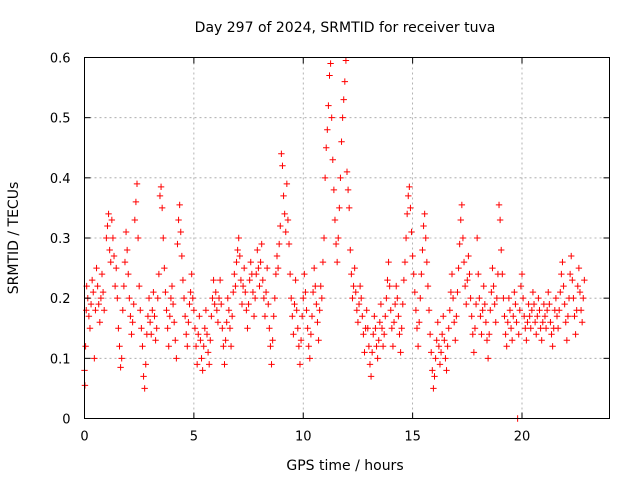 The width and height of the screenshot is (640, 480). I want to click on y-tick-labels: 0 0.1 0.2 0.3 0.4 0.5 0.6, so click(60, 240).